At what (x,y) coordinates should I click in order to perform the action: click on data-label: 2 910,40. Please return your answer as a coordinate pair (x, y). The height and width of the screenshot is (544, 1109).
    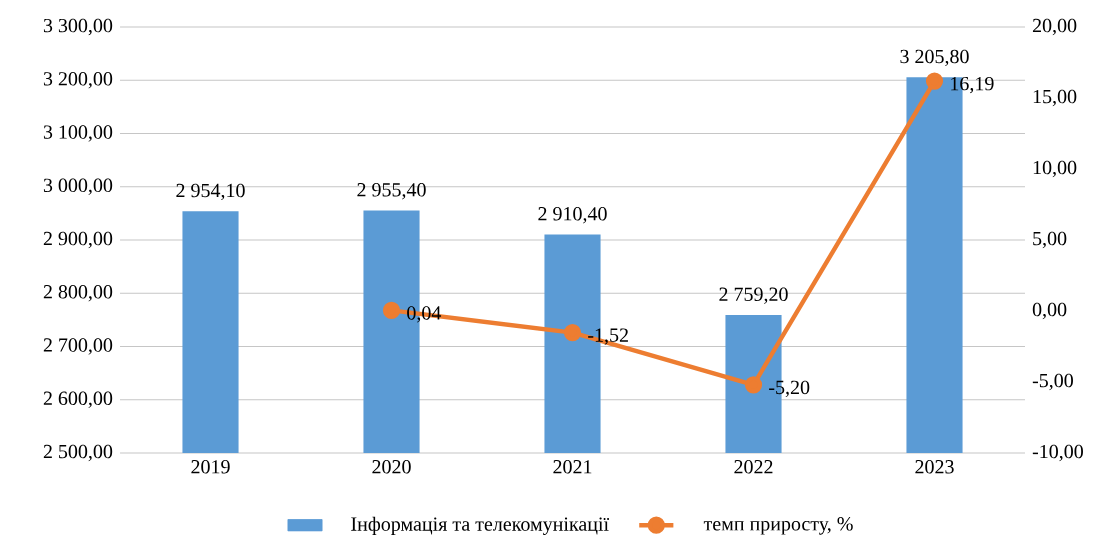
    Looking at the image, I should click on (572, 215).